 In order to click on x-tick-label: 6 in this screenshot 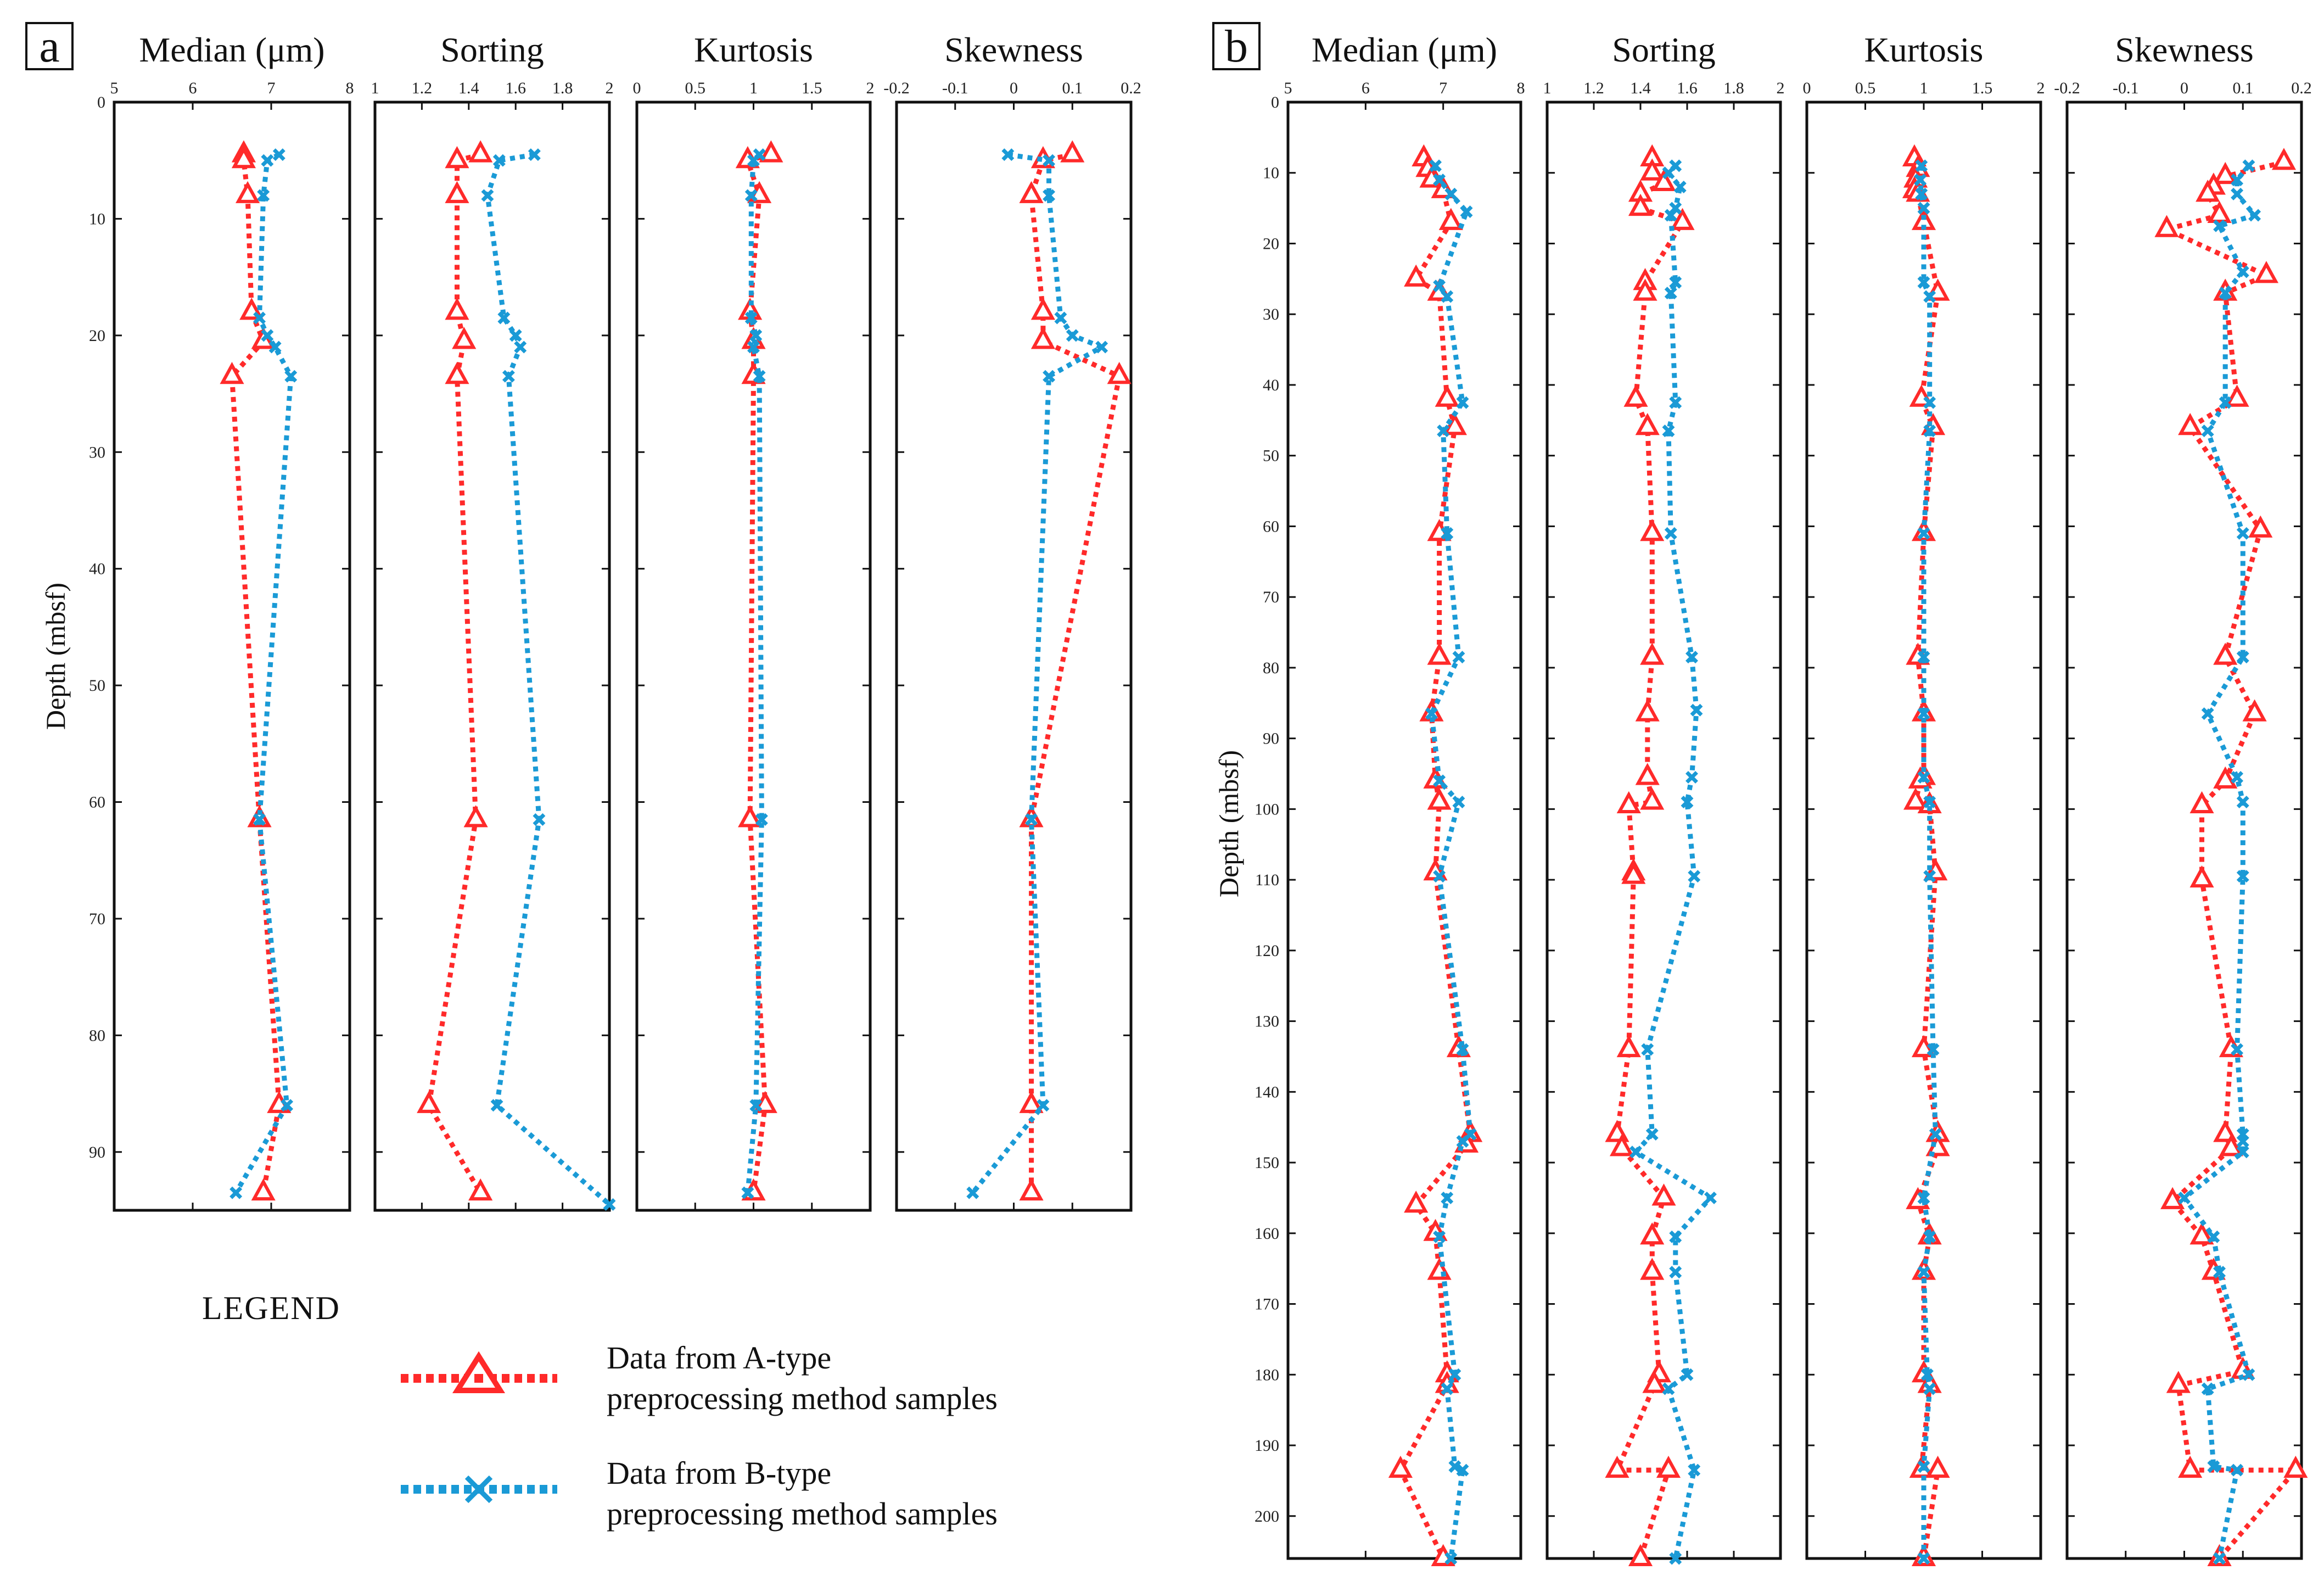, I will do `click(1366, 88)`.